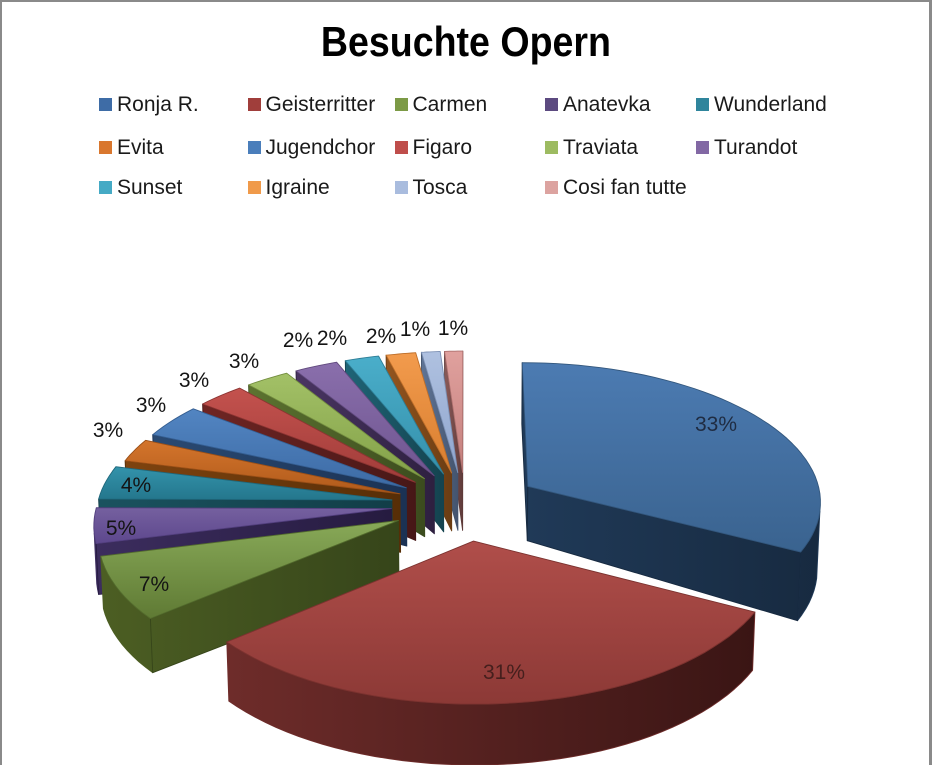 This screenshot has width=932, height=765. Describe the element at coordinates (504, 672) in the screenshot. I see `svg-text: 31%` at that location.